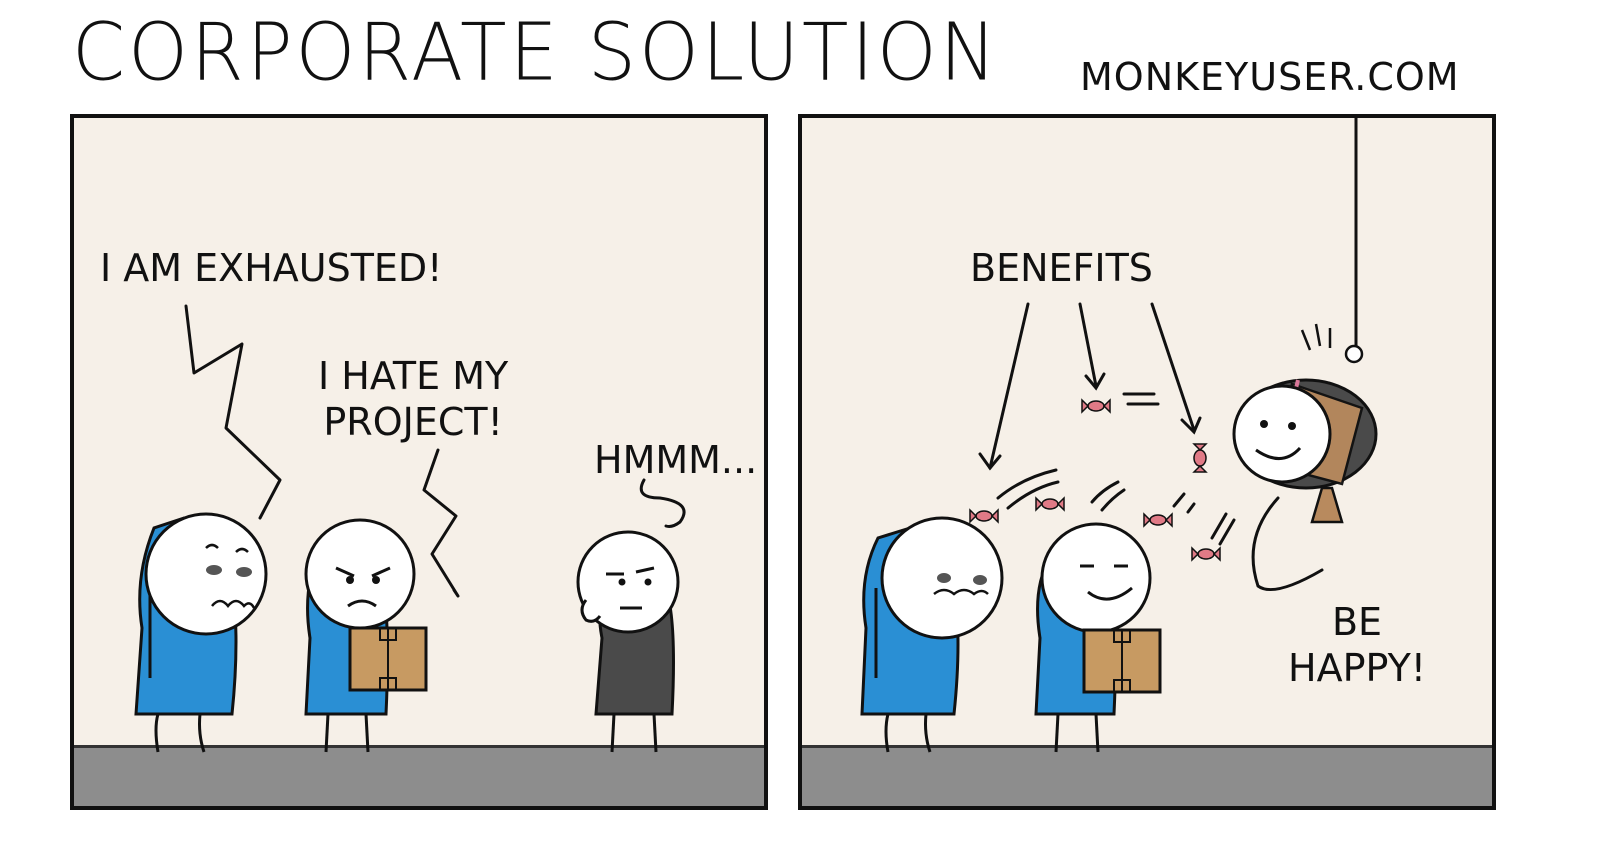 The image size is (1600, 863). What do you see at coordinates (271, 268) in the screenshot?
I see `speech-exhausted: I AM EXHAUSTED!` at bounding box center [271, 268].